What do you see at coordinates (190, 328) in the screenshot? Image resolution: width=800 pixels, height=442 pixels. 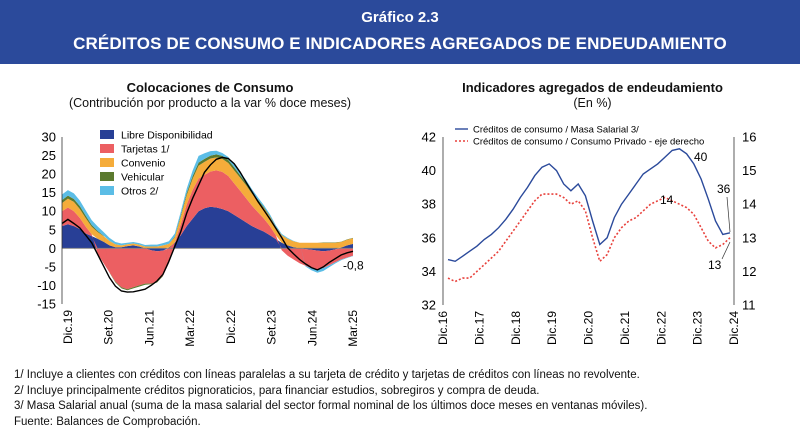 I see `x-tick-label: Mar.22` at bounding box center [190, 328].